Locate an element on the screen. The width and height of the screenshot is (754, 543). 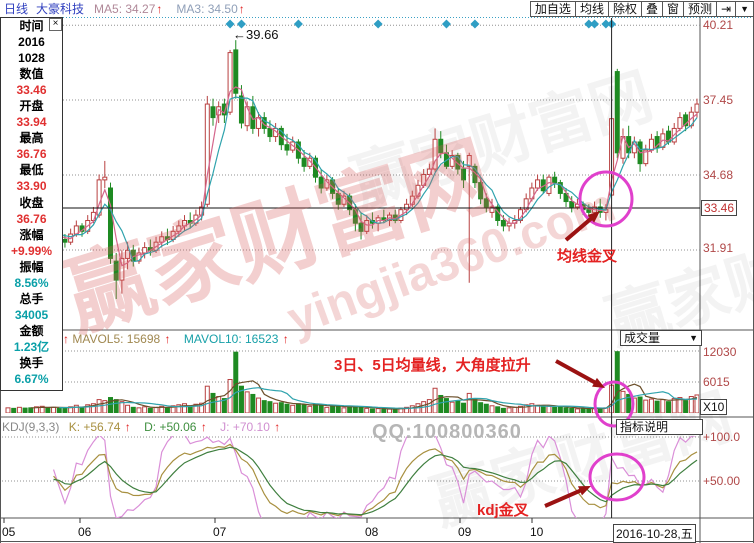
sidebar-row: 最低 is located at coordinates (31, 170).